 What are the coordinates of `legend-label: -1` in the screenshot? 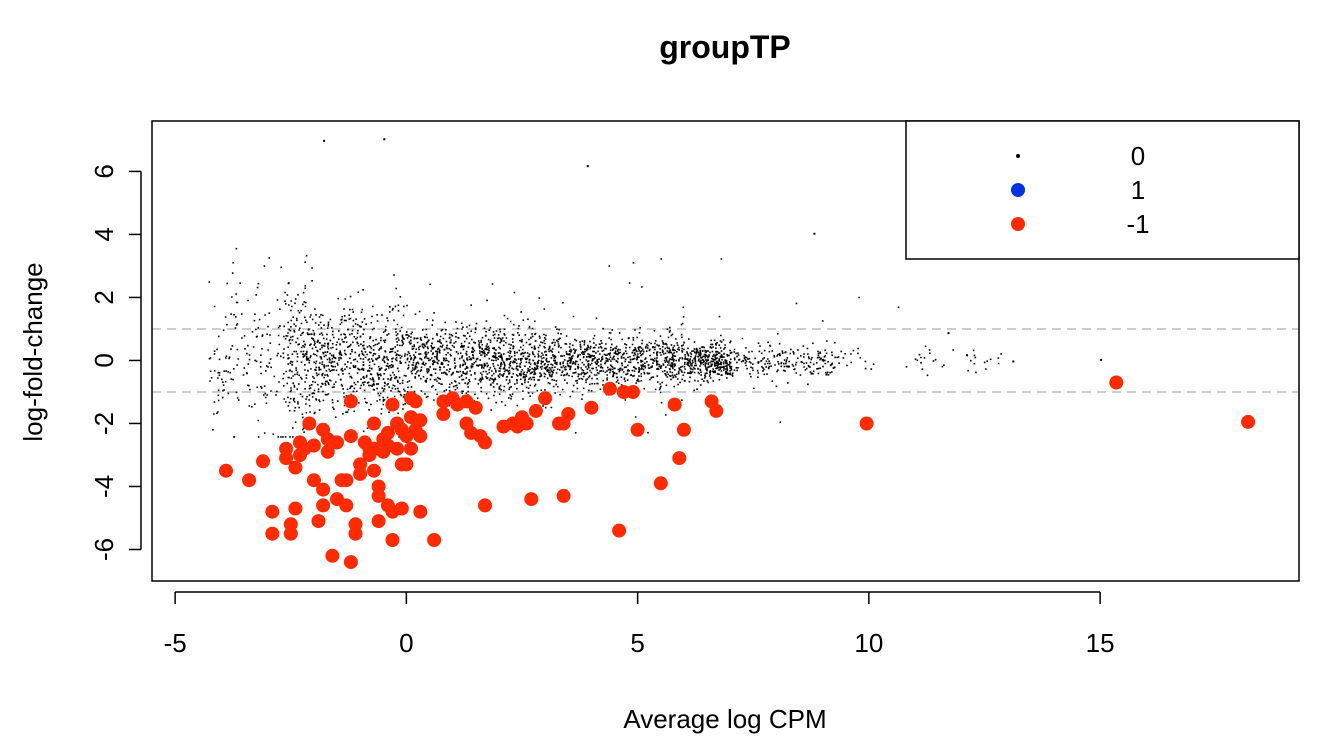 It's located at (1137, 224).